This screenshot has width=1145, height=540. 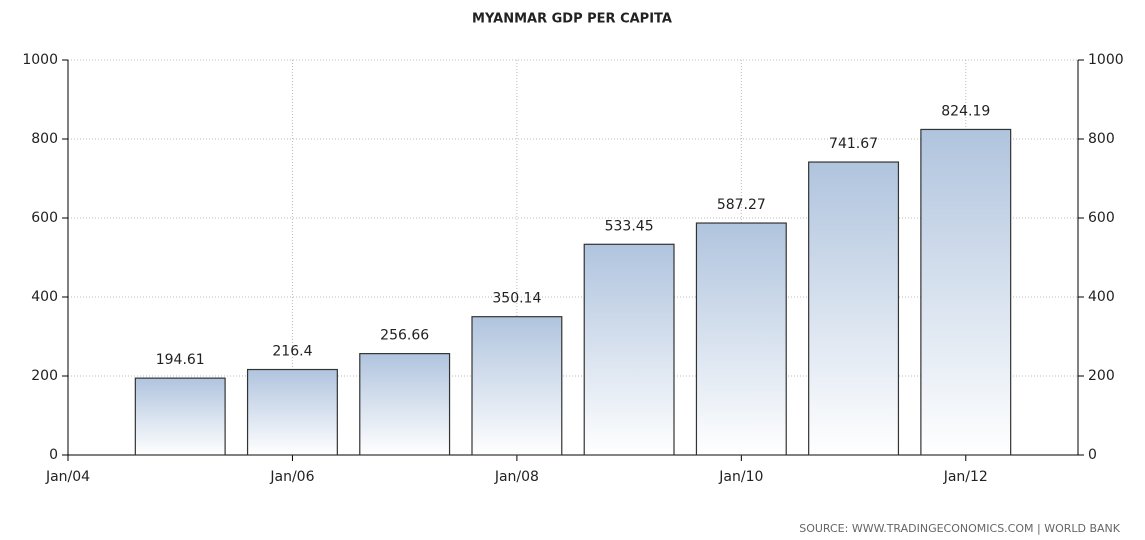 What do you see at coordinates (572, 19) in the screenshot?
I see `chart-title: MYANMAR GDP PER CAPITA` at bounding box center [572, 19].